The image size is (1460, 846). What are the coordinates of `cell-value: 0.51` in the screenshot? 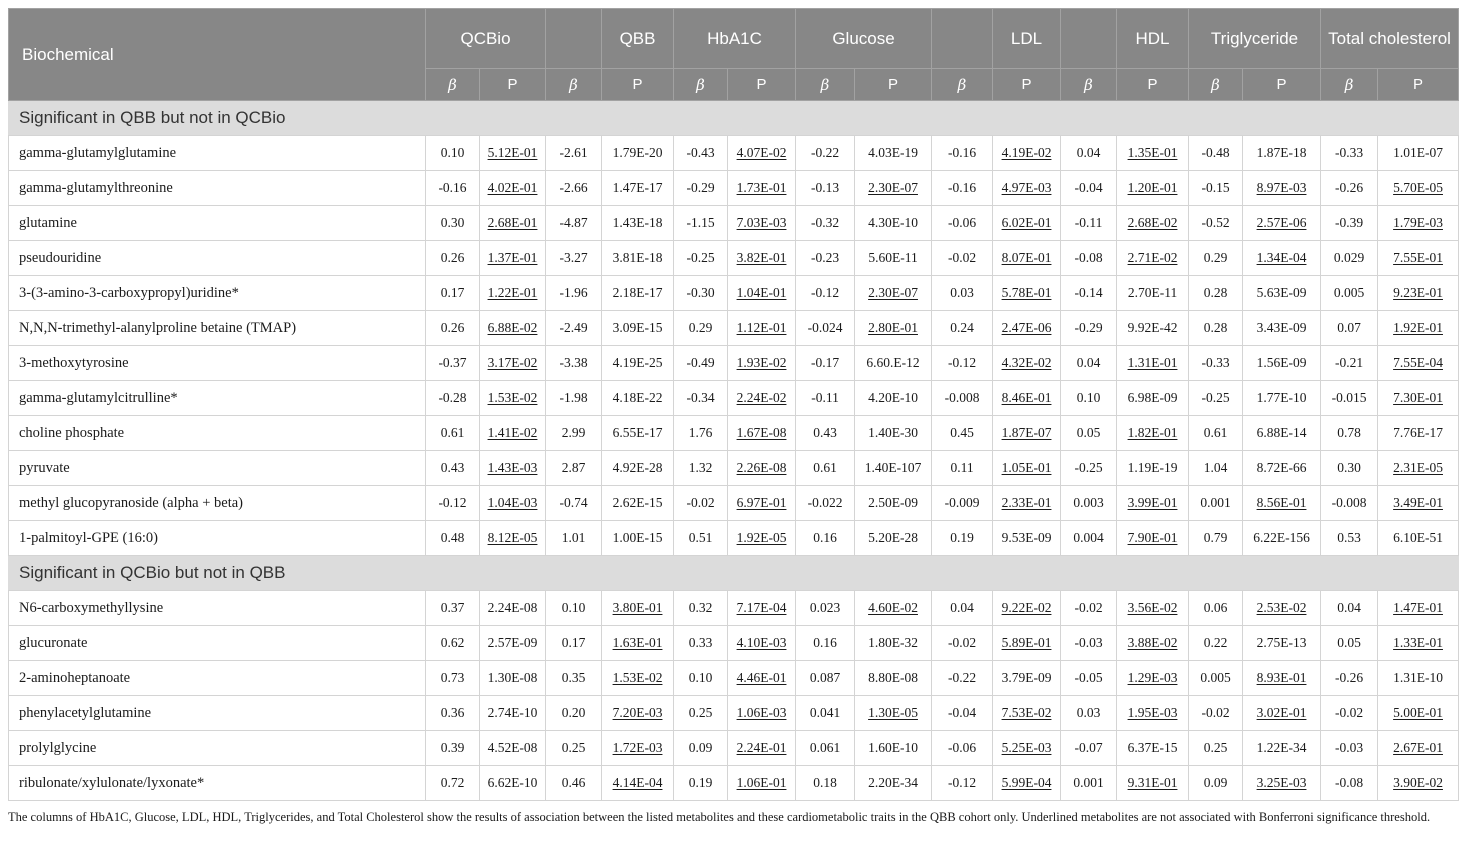 It's located at (700, 537).